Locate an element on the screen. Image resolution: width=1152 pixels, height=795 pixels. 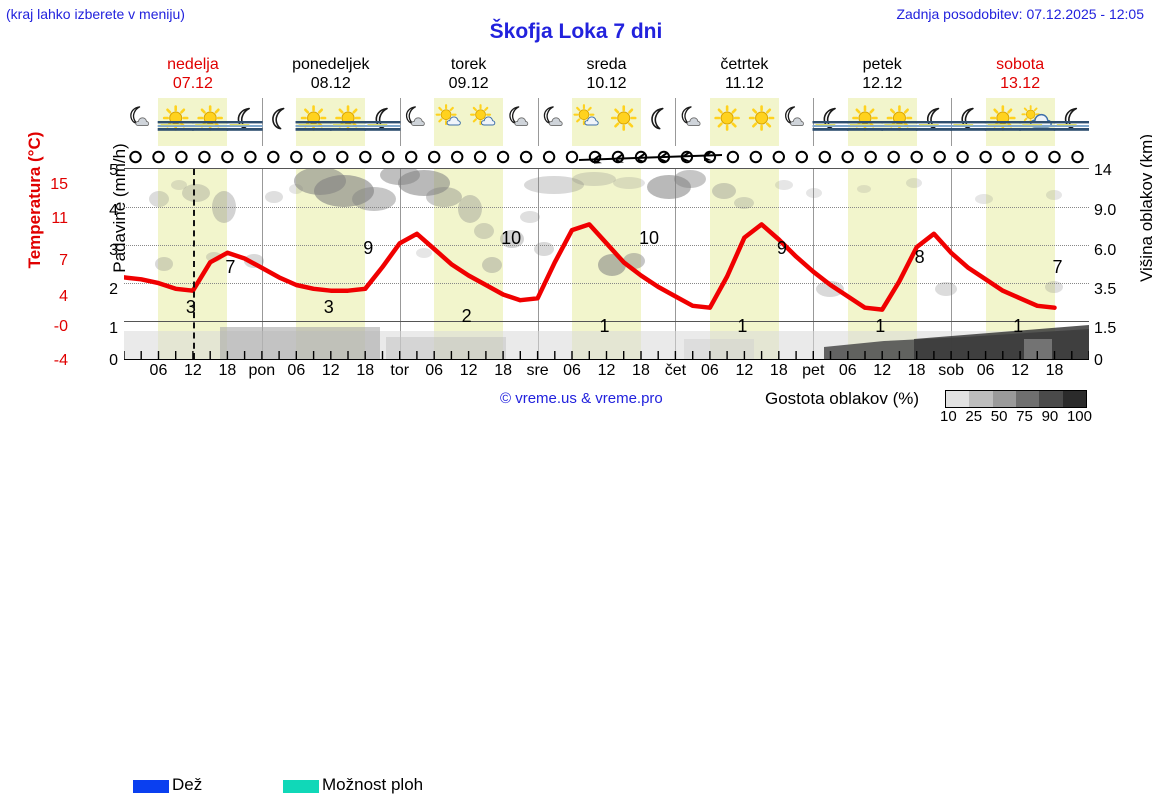
location-menu-hint: (kraj lahko izberete v meniju) is located at coordinates (95, 14).